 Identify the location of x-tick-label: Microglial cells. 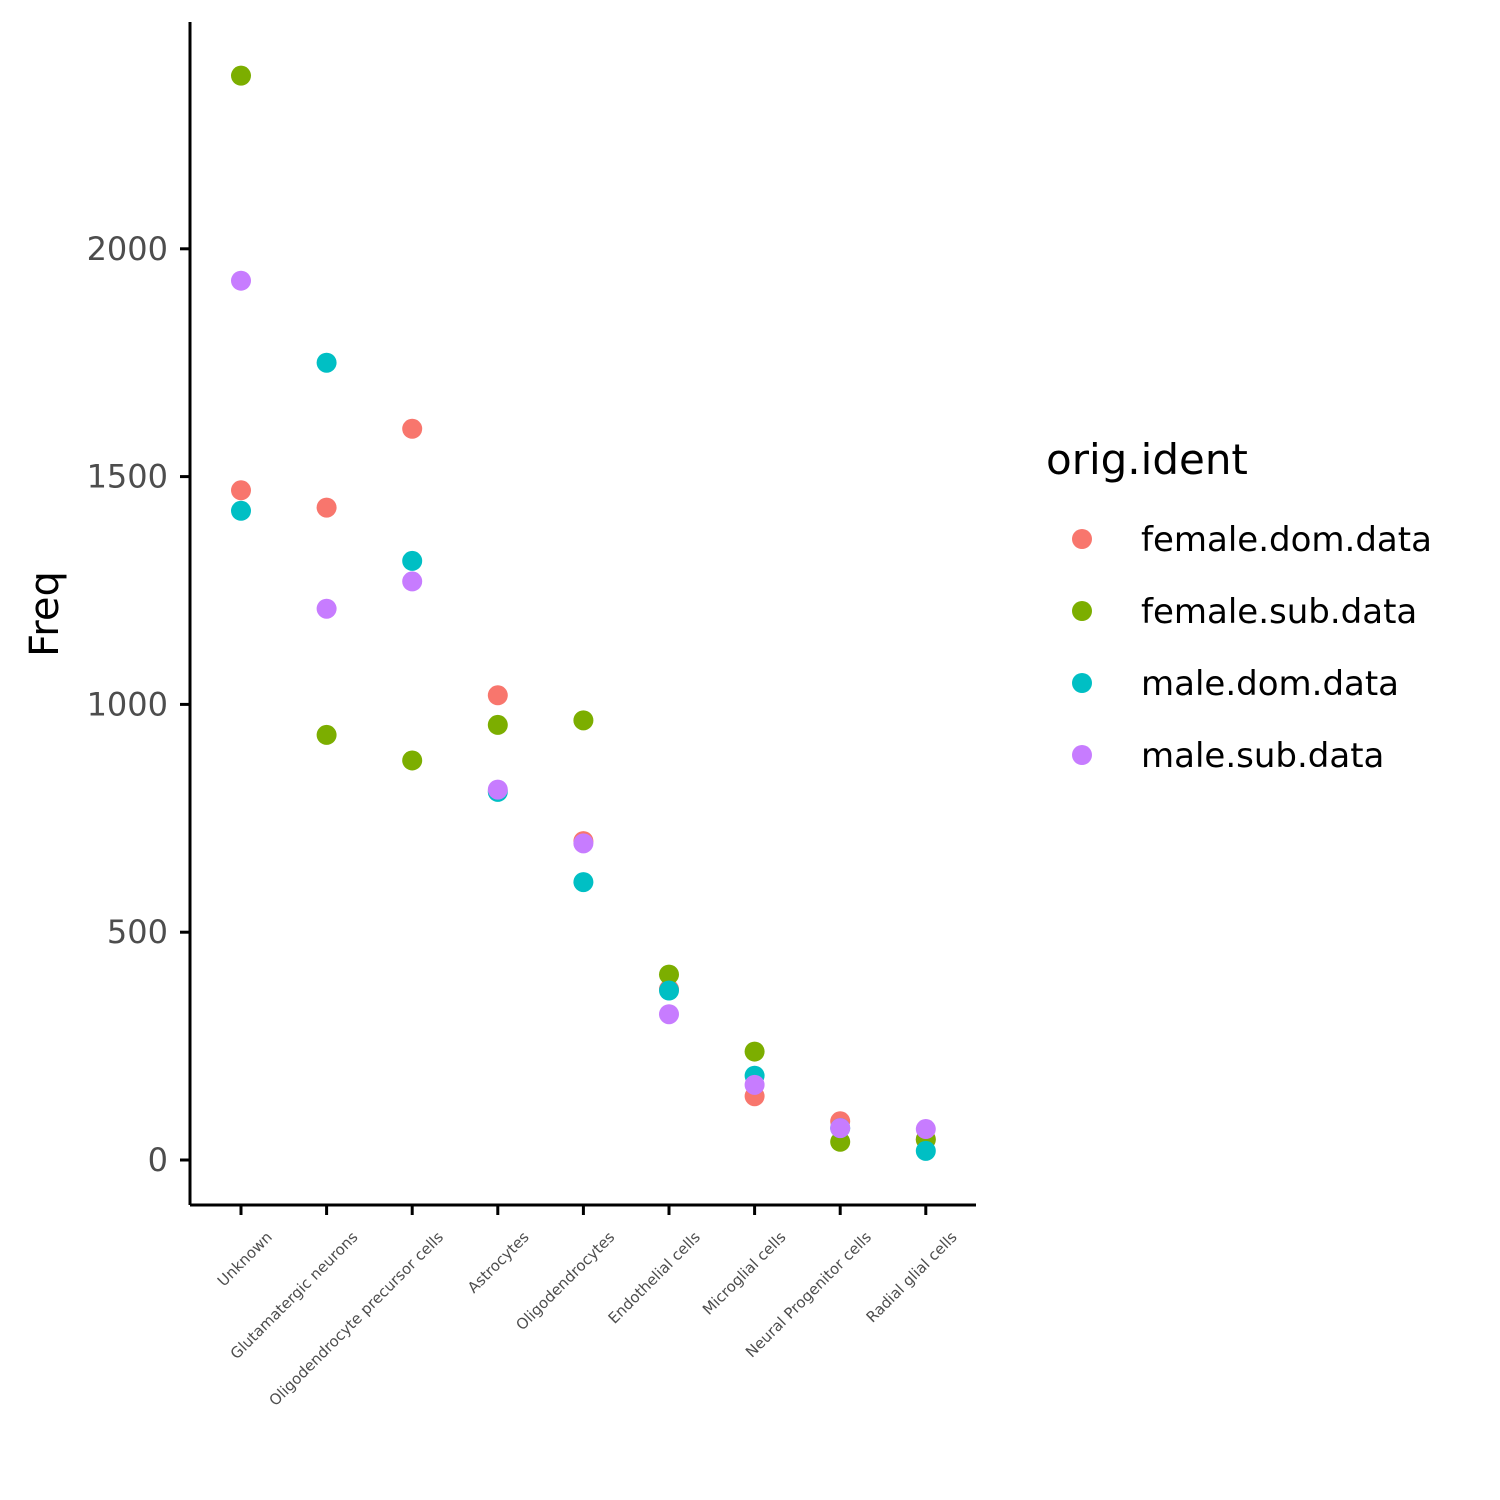
(744, 1273).